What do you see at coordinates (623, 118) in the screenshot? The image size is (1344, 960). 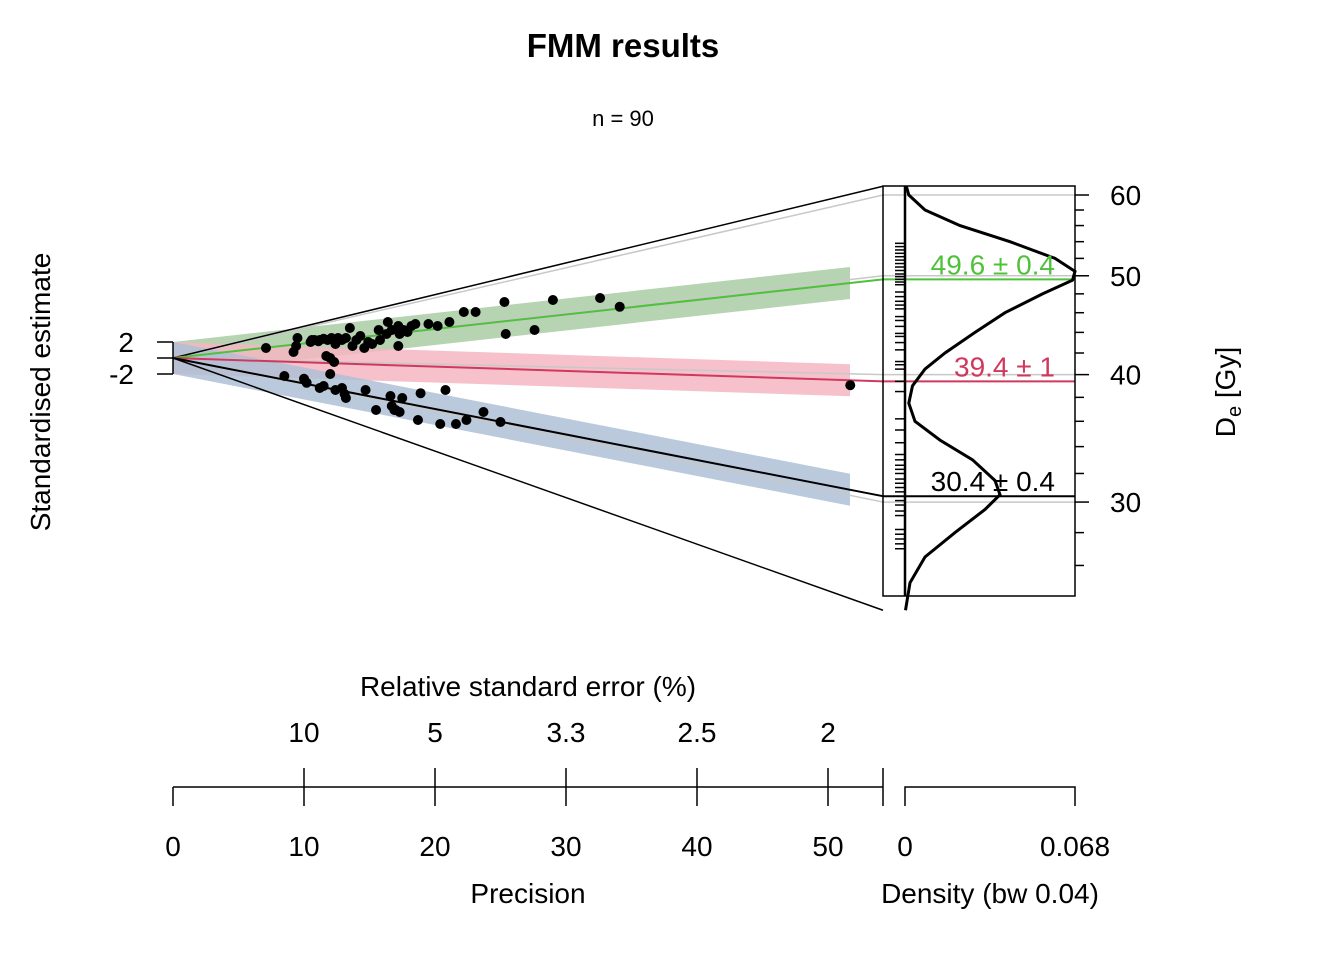 I see `chart-subtitle: n = 90` at bounding box center [623, 118].